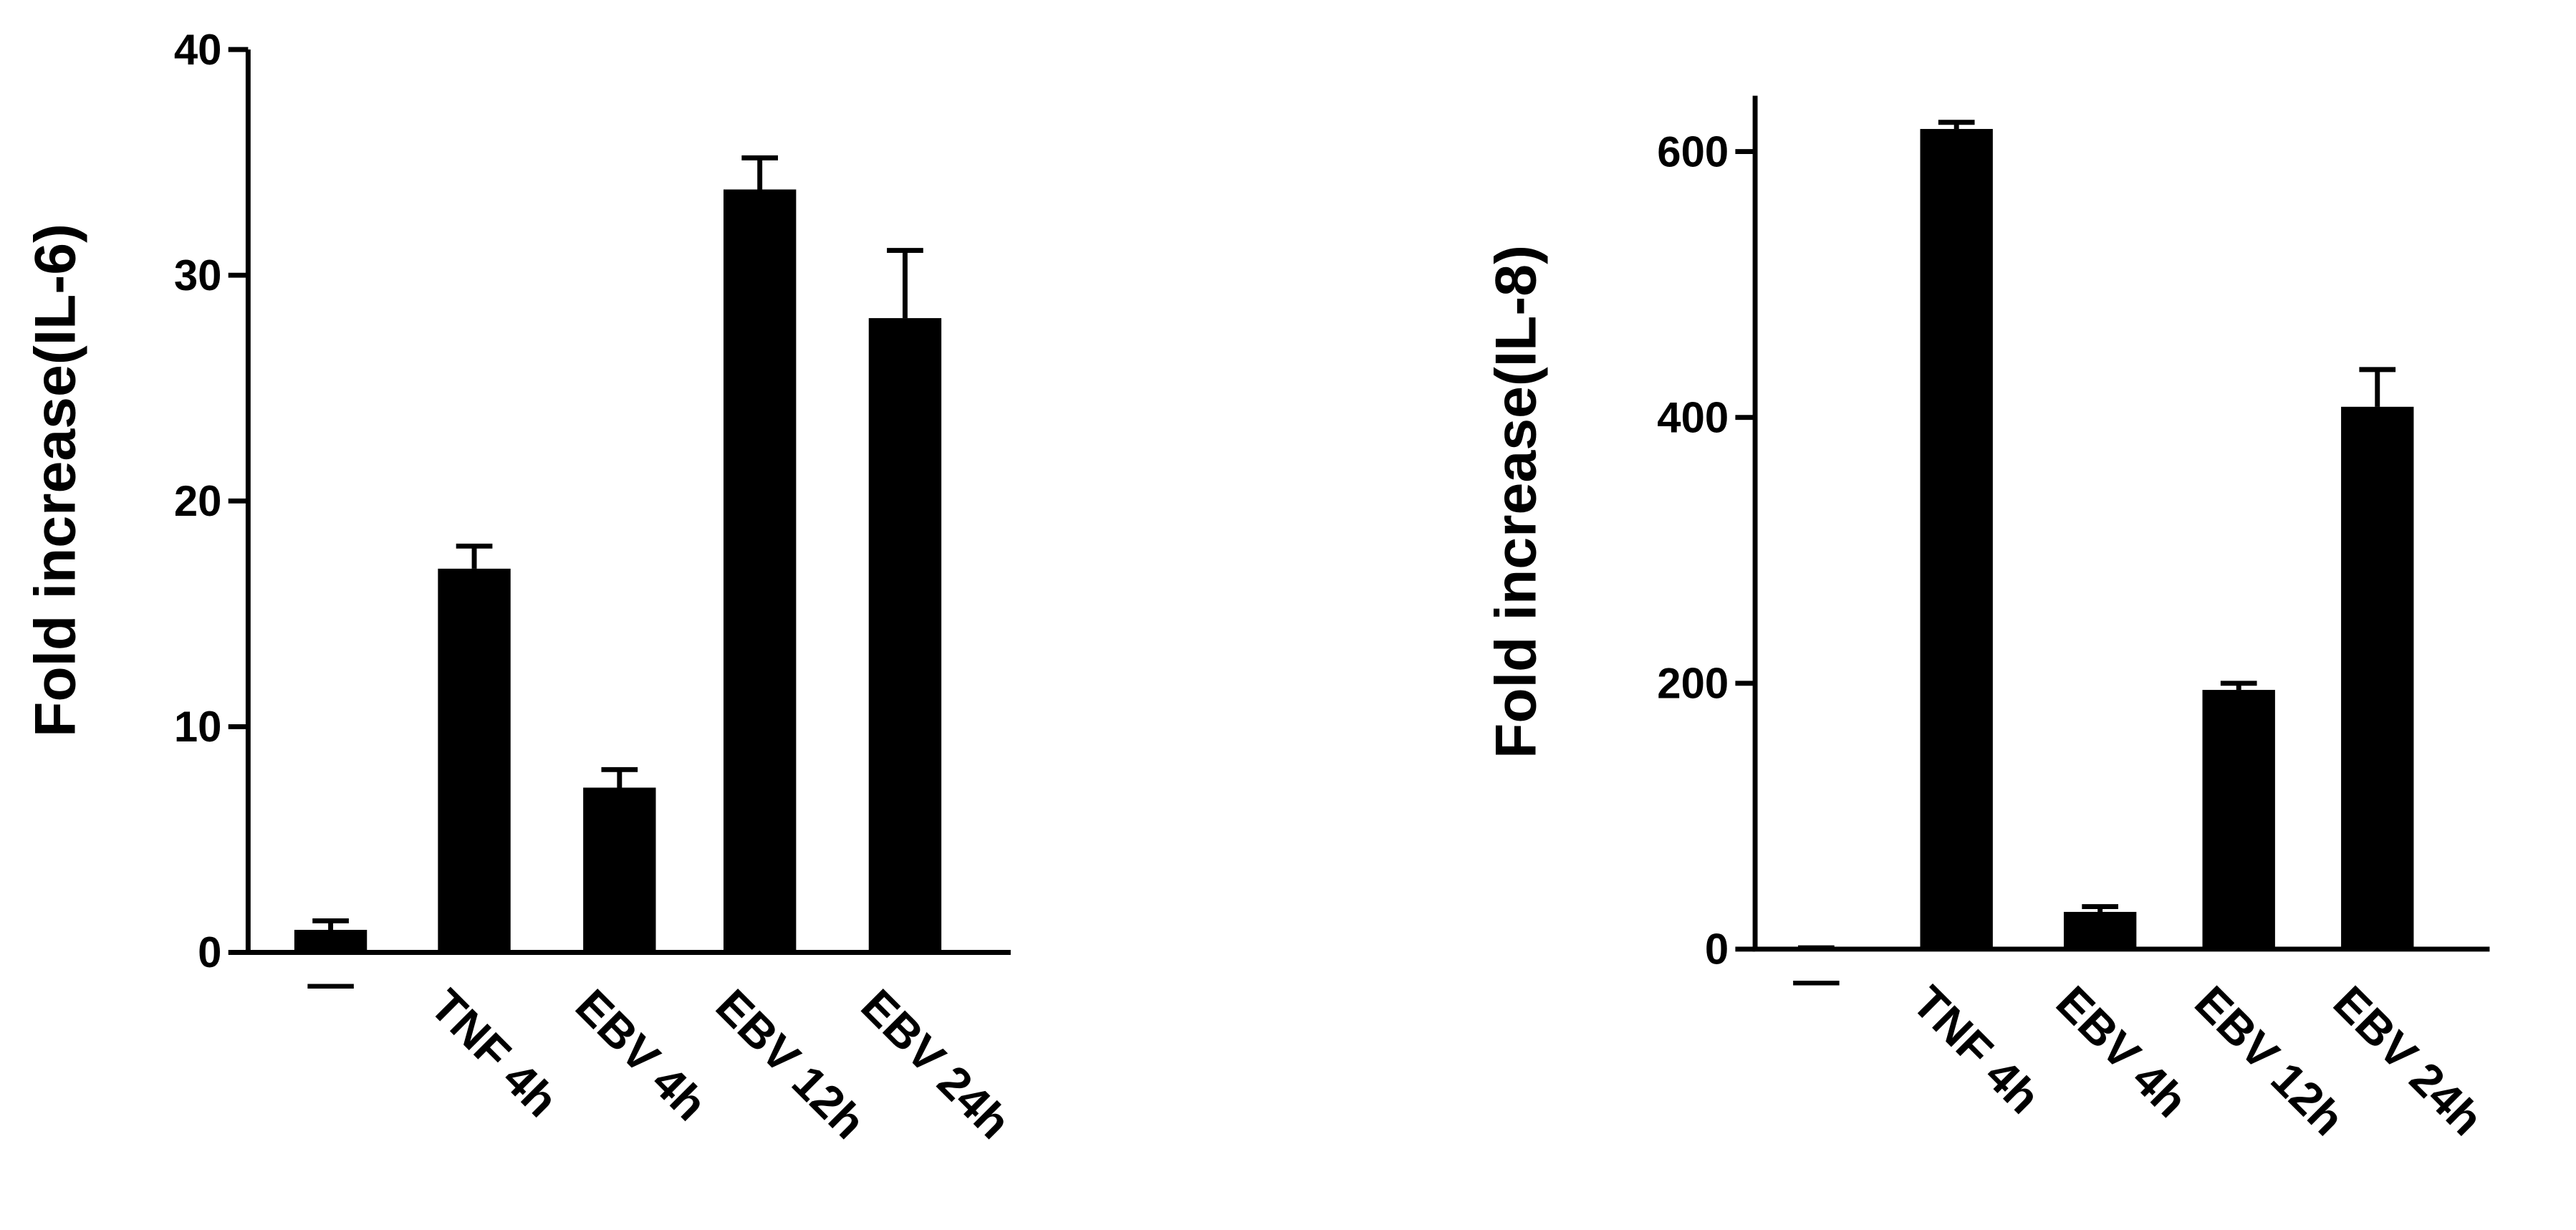  Describe the element at coordinates (1517, 502) in the screenshot. I see `y-axis-label: Fold increase(IL-8)` at that location.